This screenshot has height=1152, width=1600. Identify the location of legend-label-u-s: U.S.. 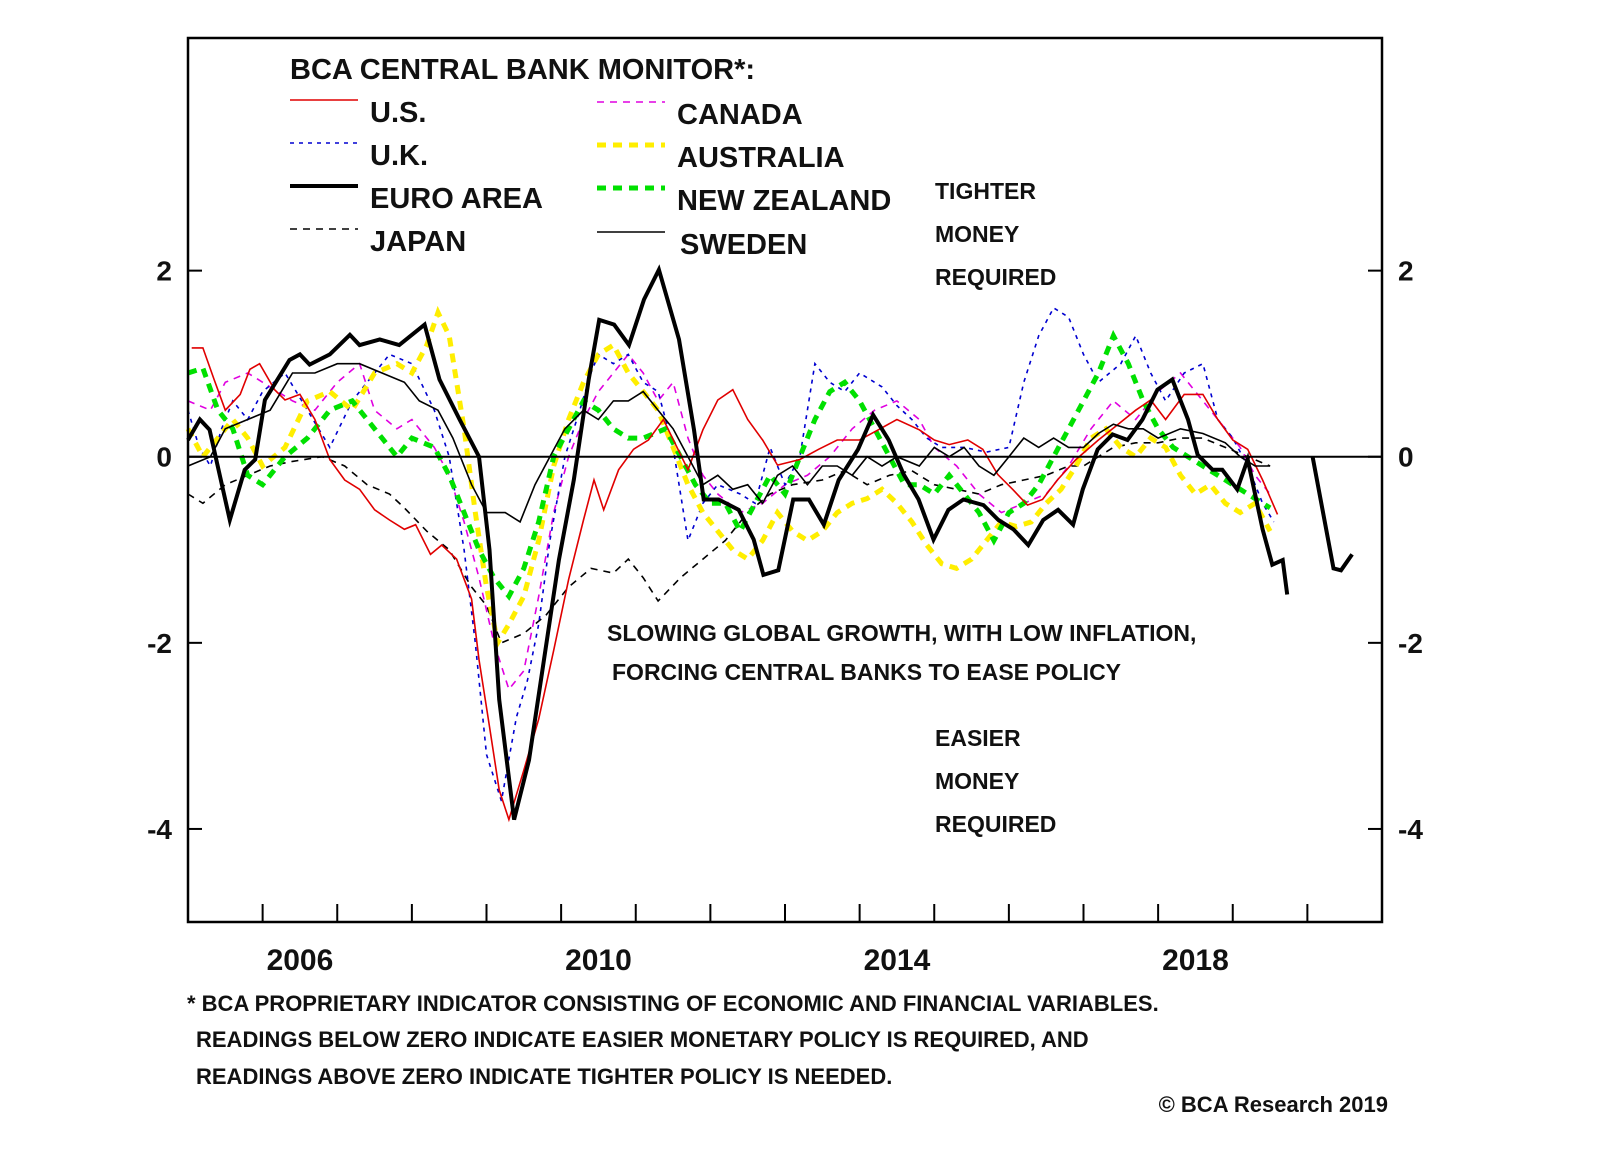
(398, 113).